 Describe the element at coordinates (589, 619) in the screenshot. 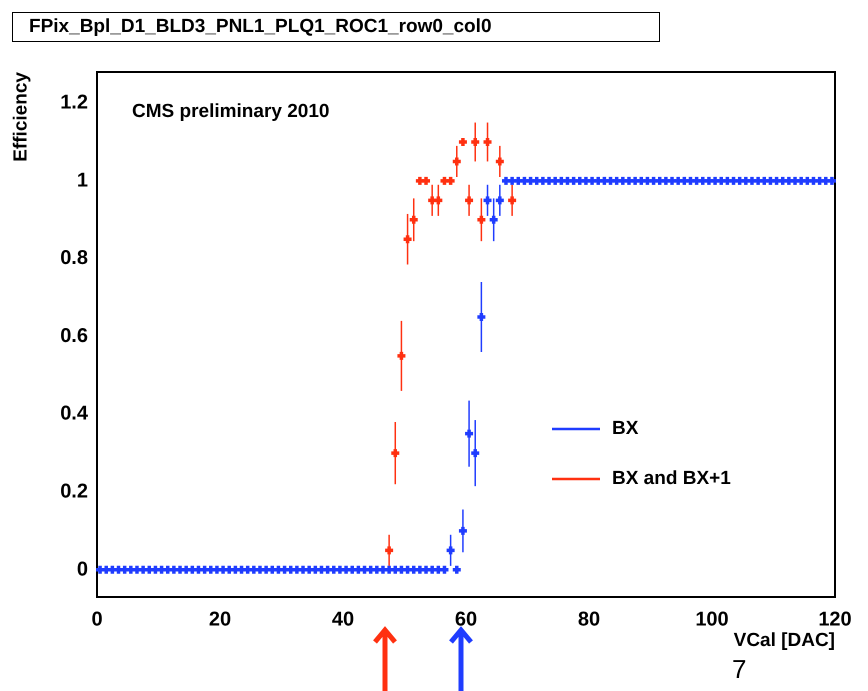

I see `x-tick-label: 80` at that location.